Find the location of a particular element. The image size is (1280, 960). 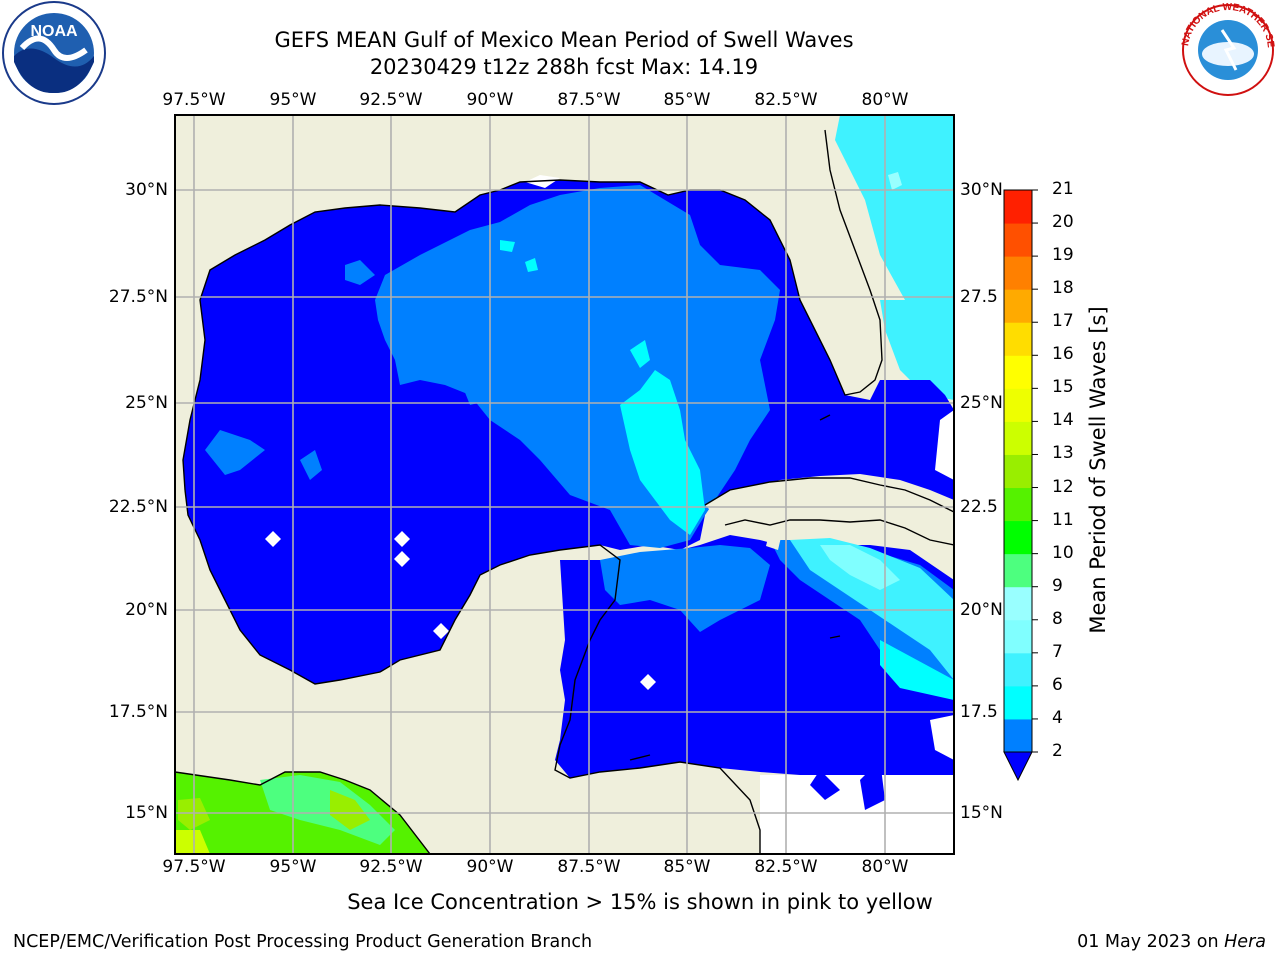

colorbar-tick-label: 12 is located at coordinates (1063, 486).